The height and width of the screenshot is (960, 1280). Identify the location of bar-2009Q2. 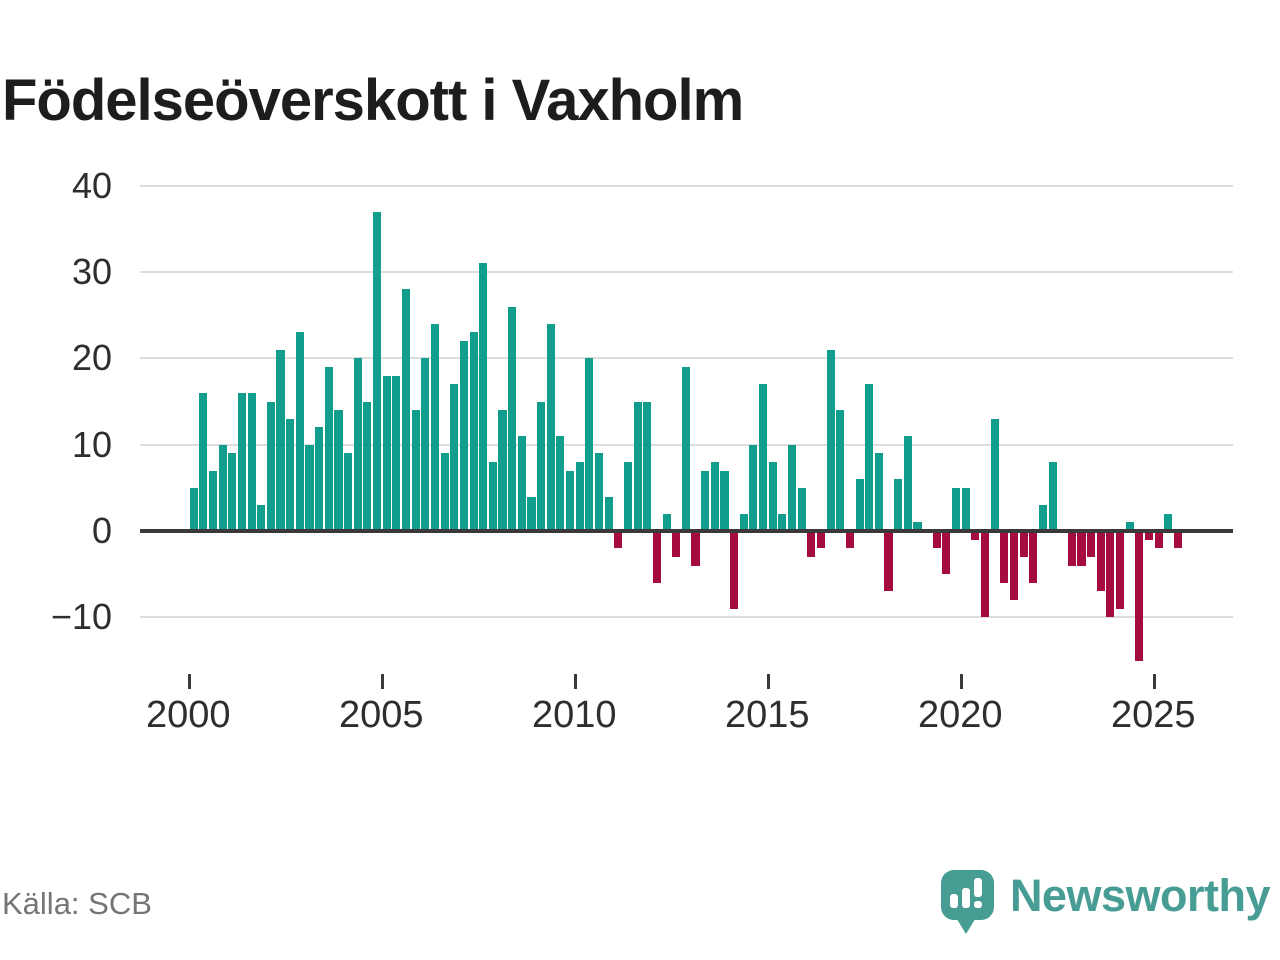
(550, 427).